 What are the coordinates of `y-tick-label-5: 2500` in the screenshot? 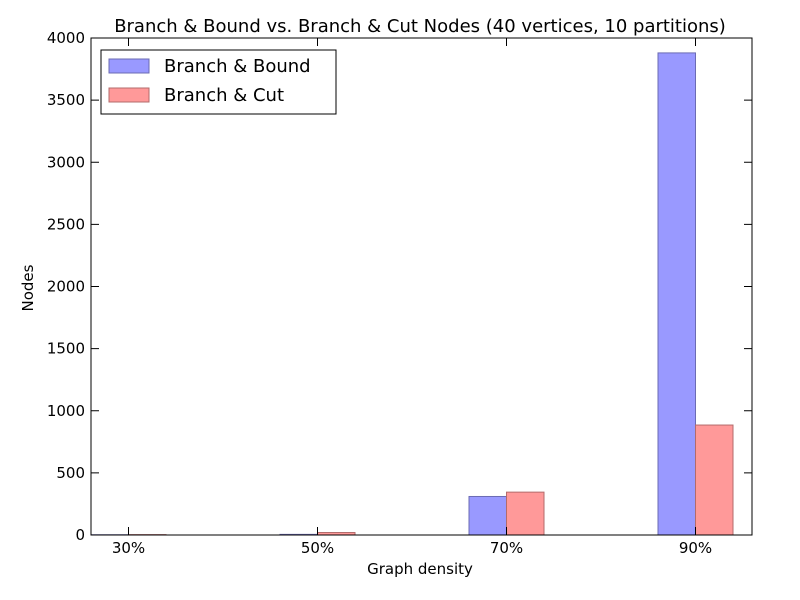 It's located at (66, 224).